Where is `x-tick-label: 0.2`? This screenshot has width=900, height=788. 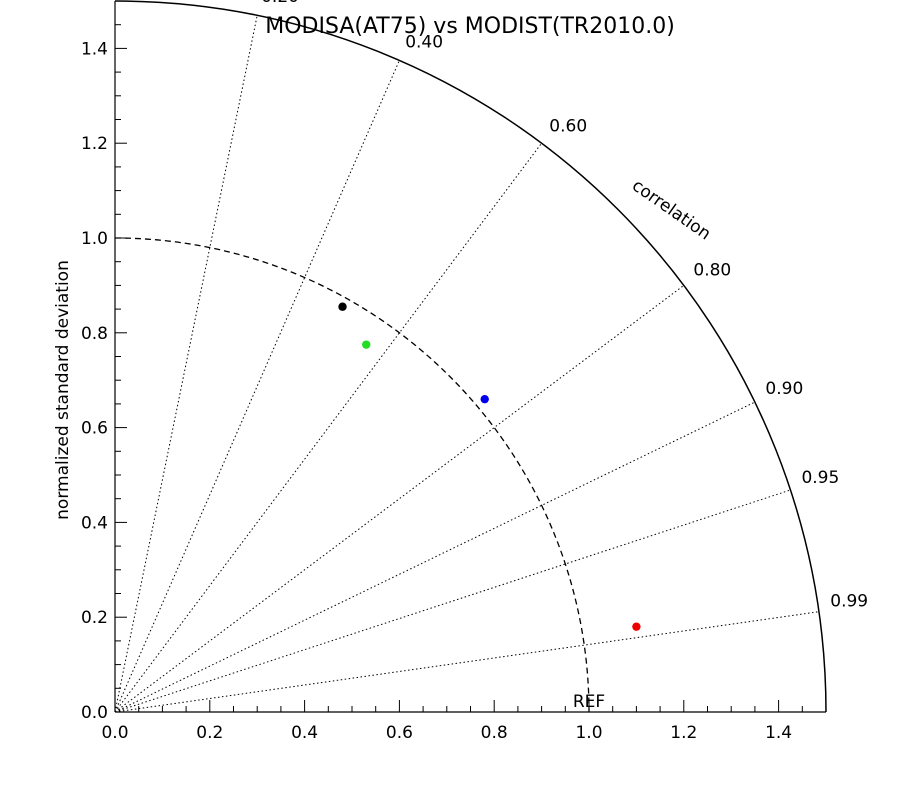 x-tick-label: 0.2 is located at coordinates (209, 733).